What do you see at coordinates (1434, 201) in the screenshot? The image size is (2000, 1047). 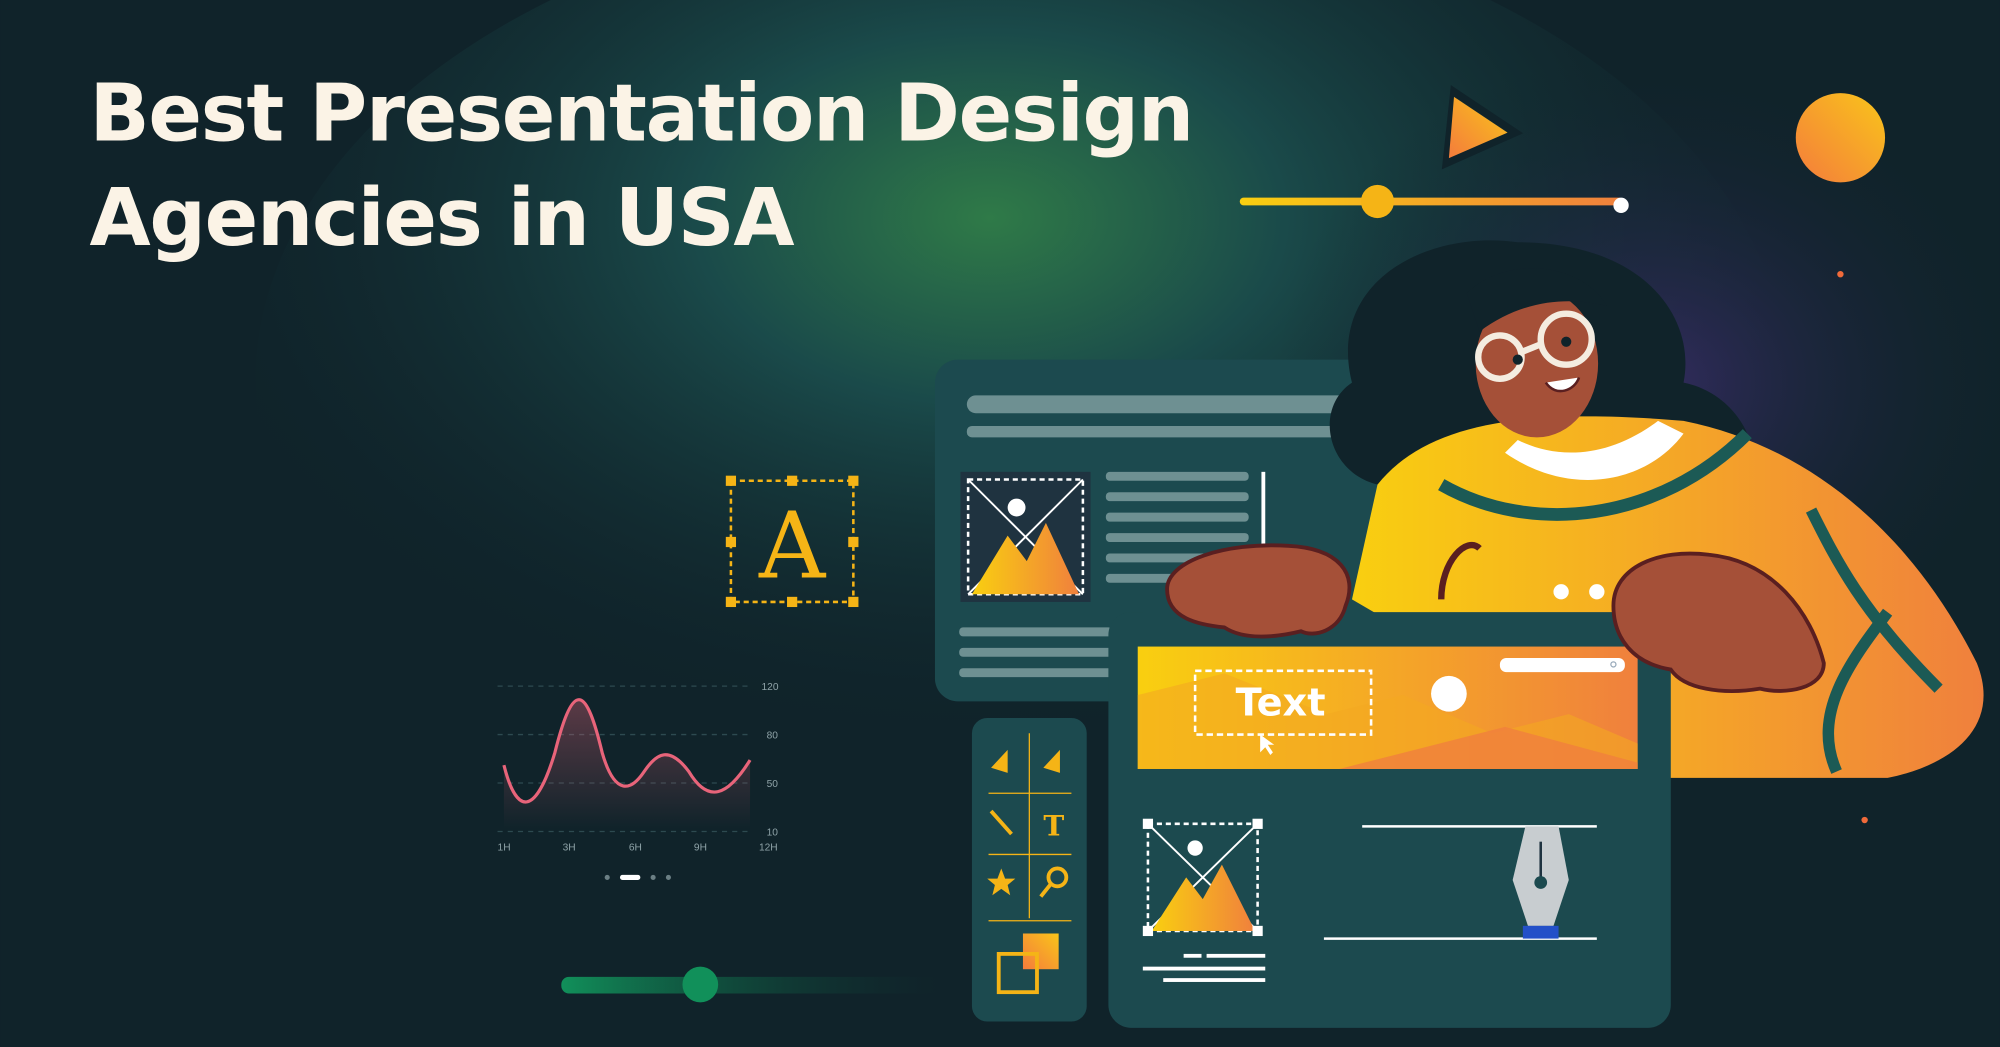 I see `top-slider` at bounding box center [1434, 201].